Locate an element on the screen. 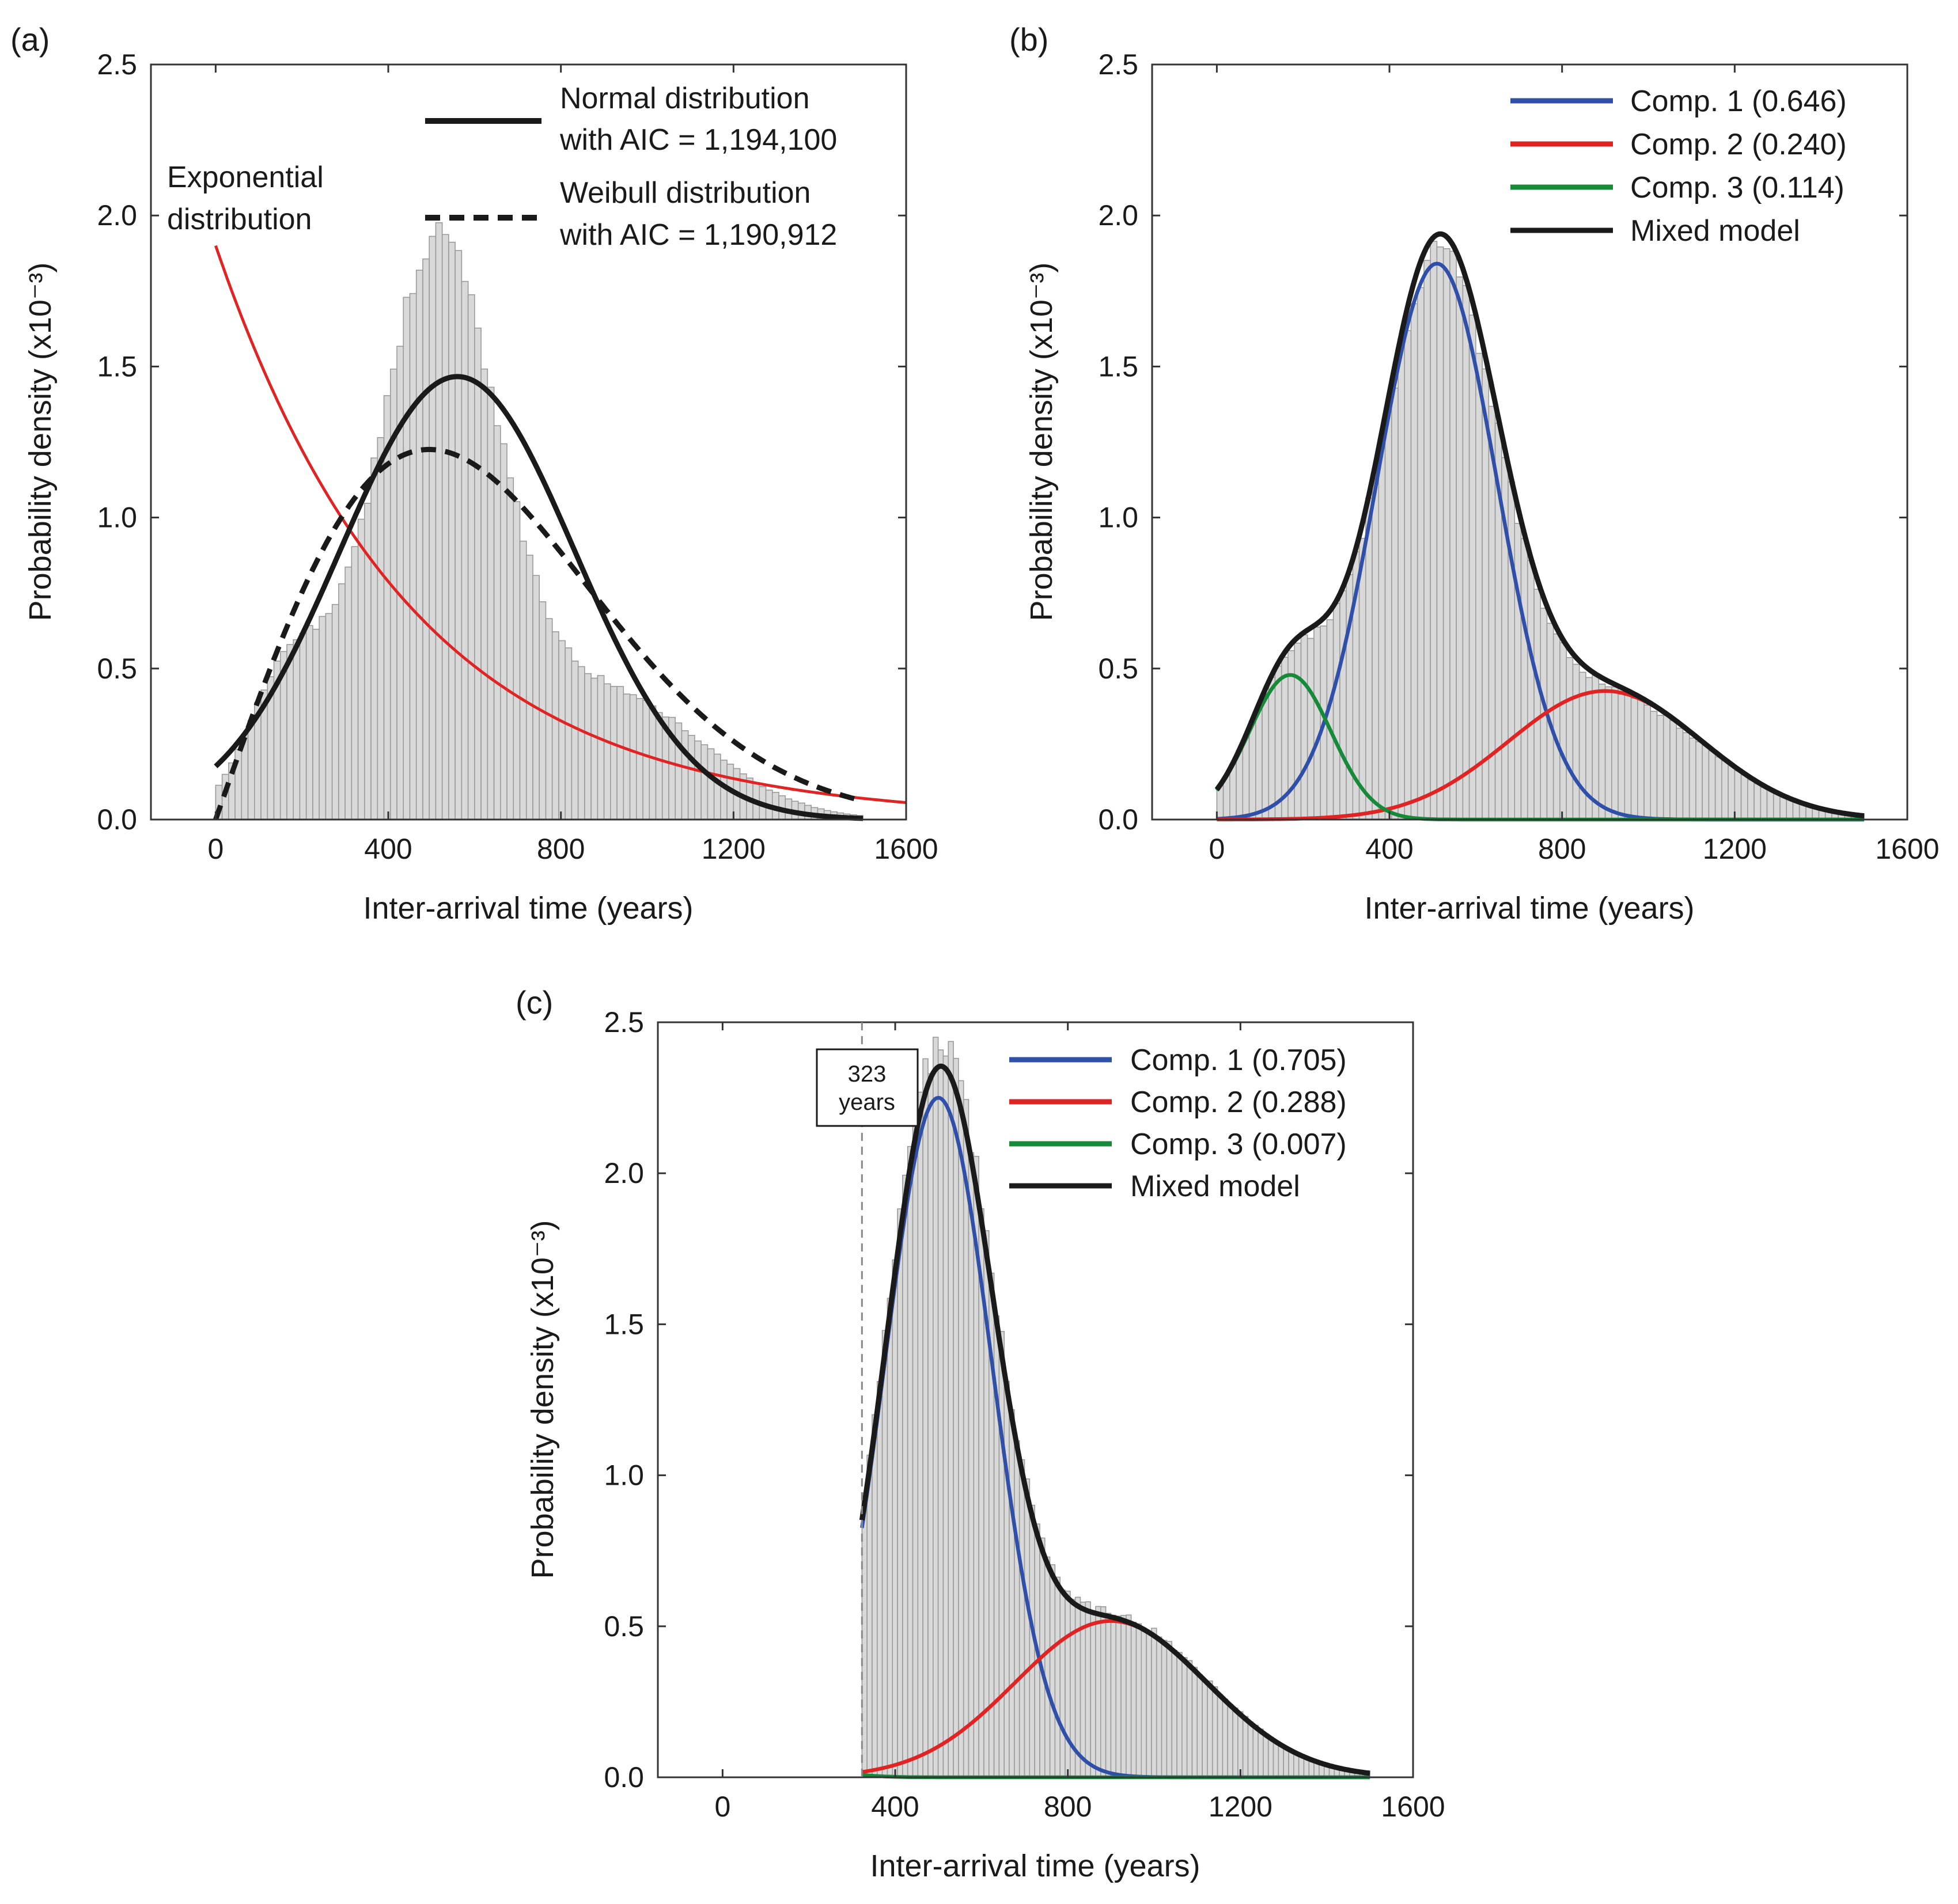  legend-c-comp1: Comp. 1 (0.705) is located at coordinates (1238, 1060).